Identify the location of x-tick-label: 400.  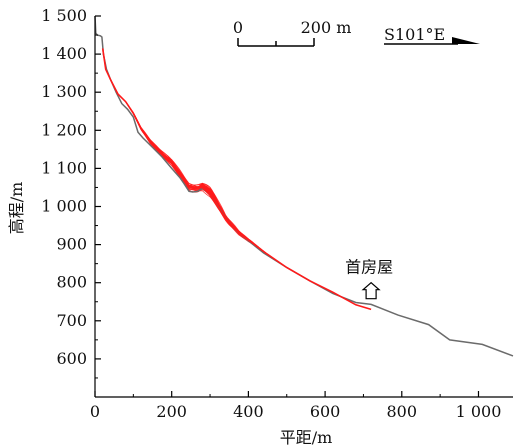
(248, 411).